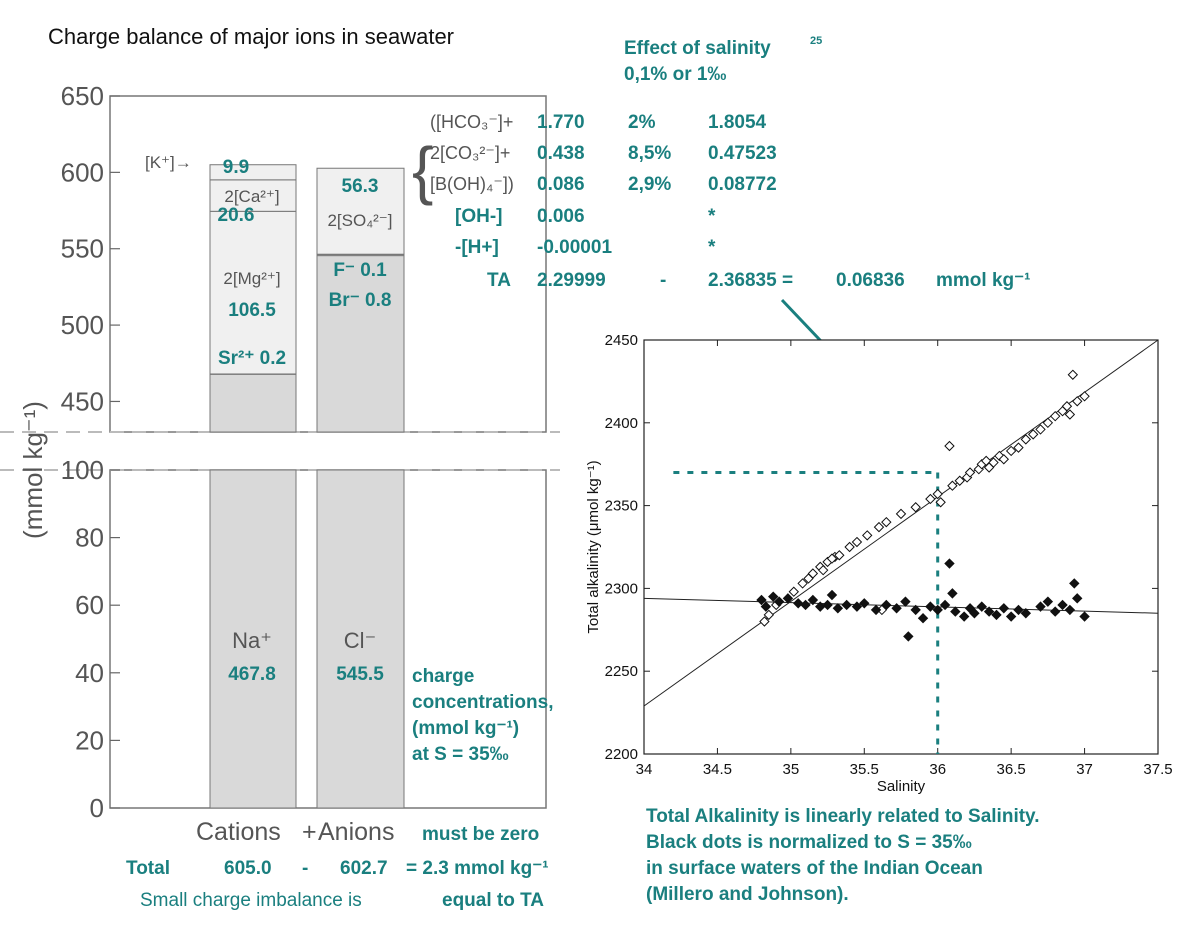  I want to click on cation-label-na: Na⁺, so click(252, 640).